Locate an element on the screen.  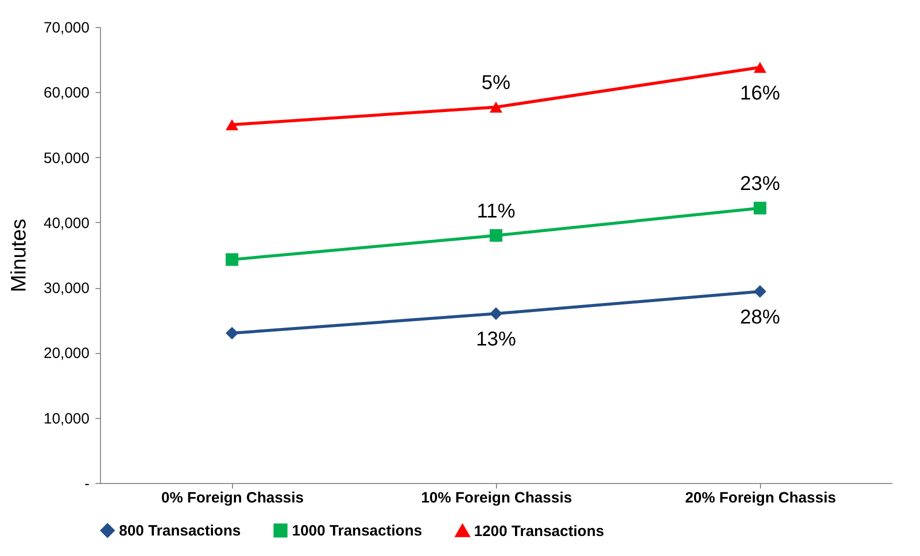
legend-label: 1000 Transactions is located at coordinates (357, 531).